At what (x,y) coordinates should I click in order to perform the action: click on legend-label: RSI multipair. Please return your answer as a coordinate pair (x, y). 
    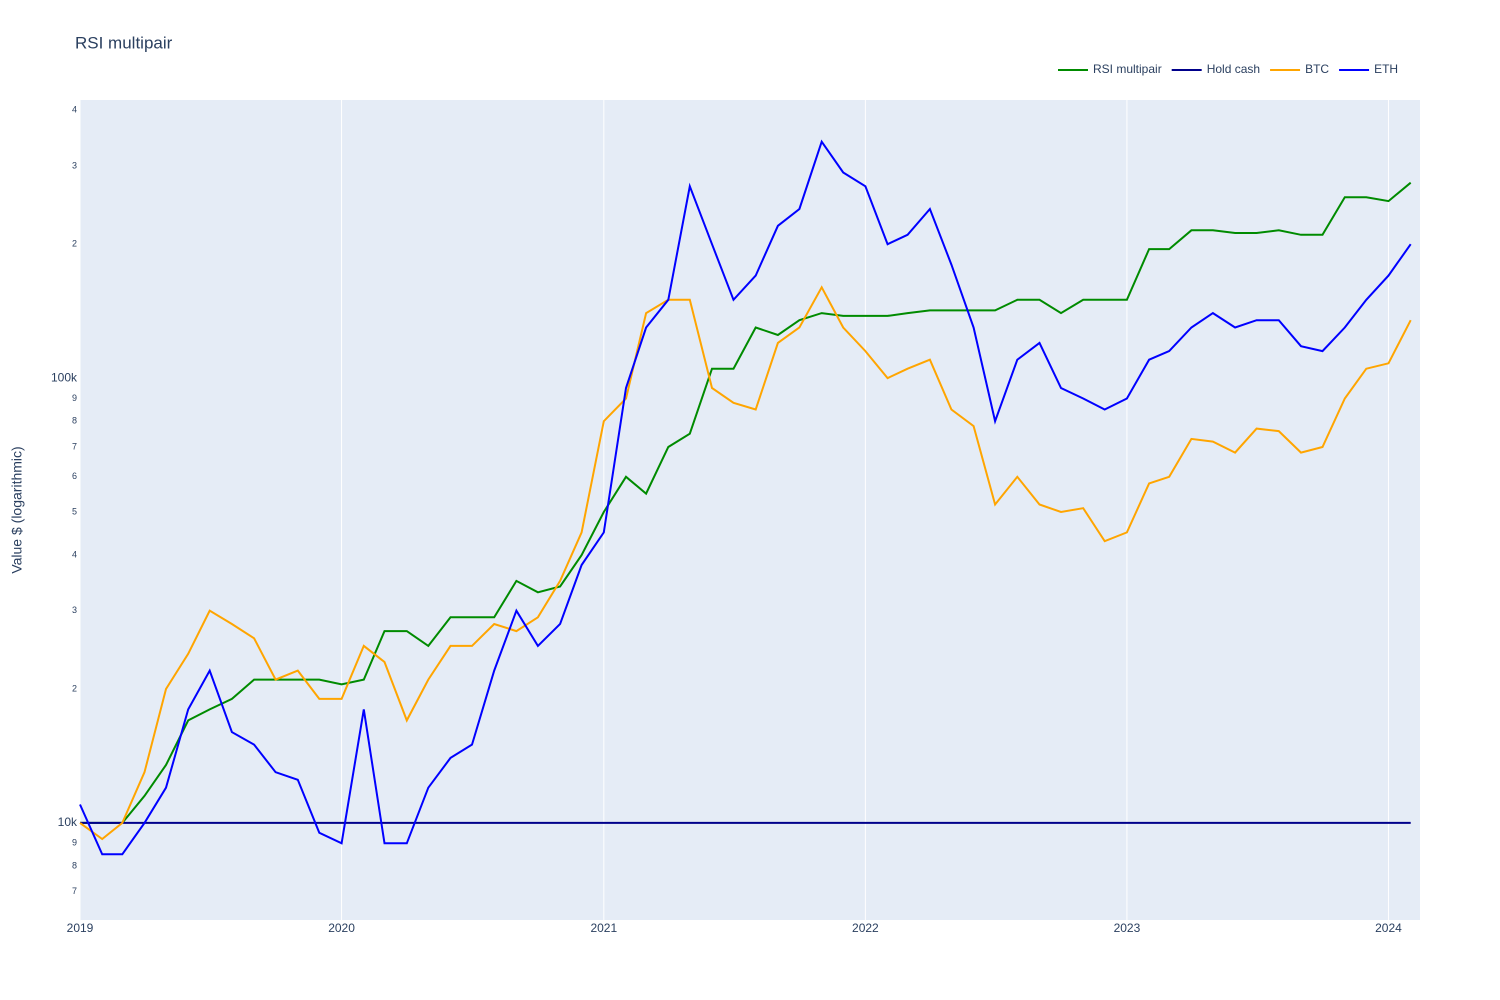
    Looking at the image, I should click on (1127, 69).